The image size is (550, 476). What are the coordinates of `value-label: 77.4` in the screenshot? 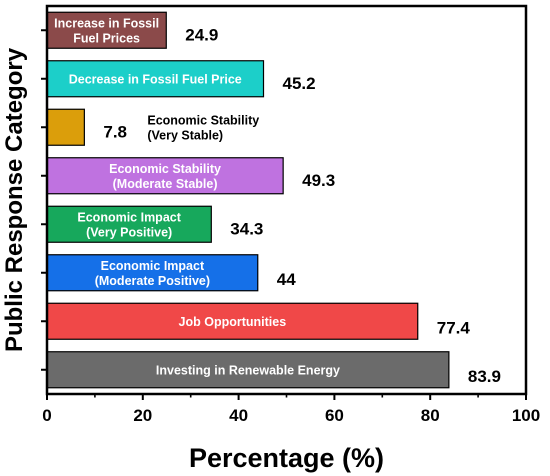 It's located at (454, 327).